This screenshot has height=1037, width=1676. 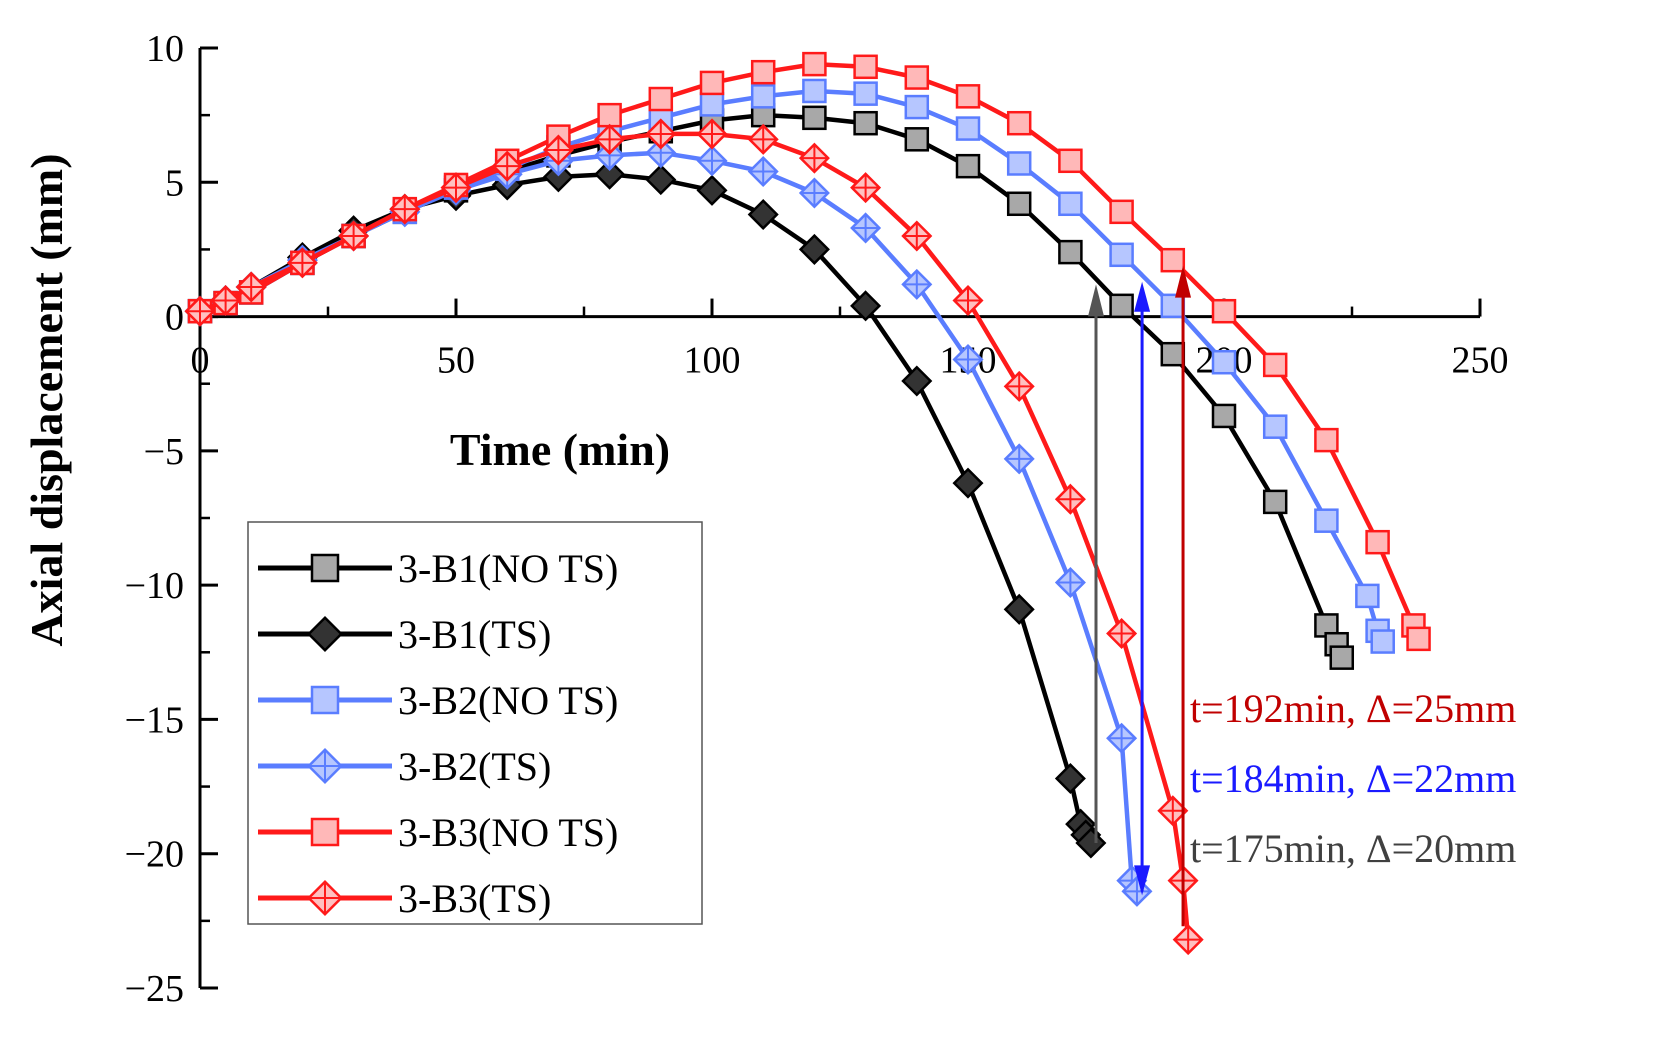 I want to click on x-axis-title: Time (min), so click(x=560, y=449).